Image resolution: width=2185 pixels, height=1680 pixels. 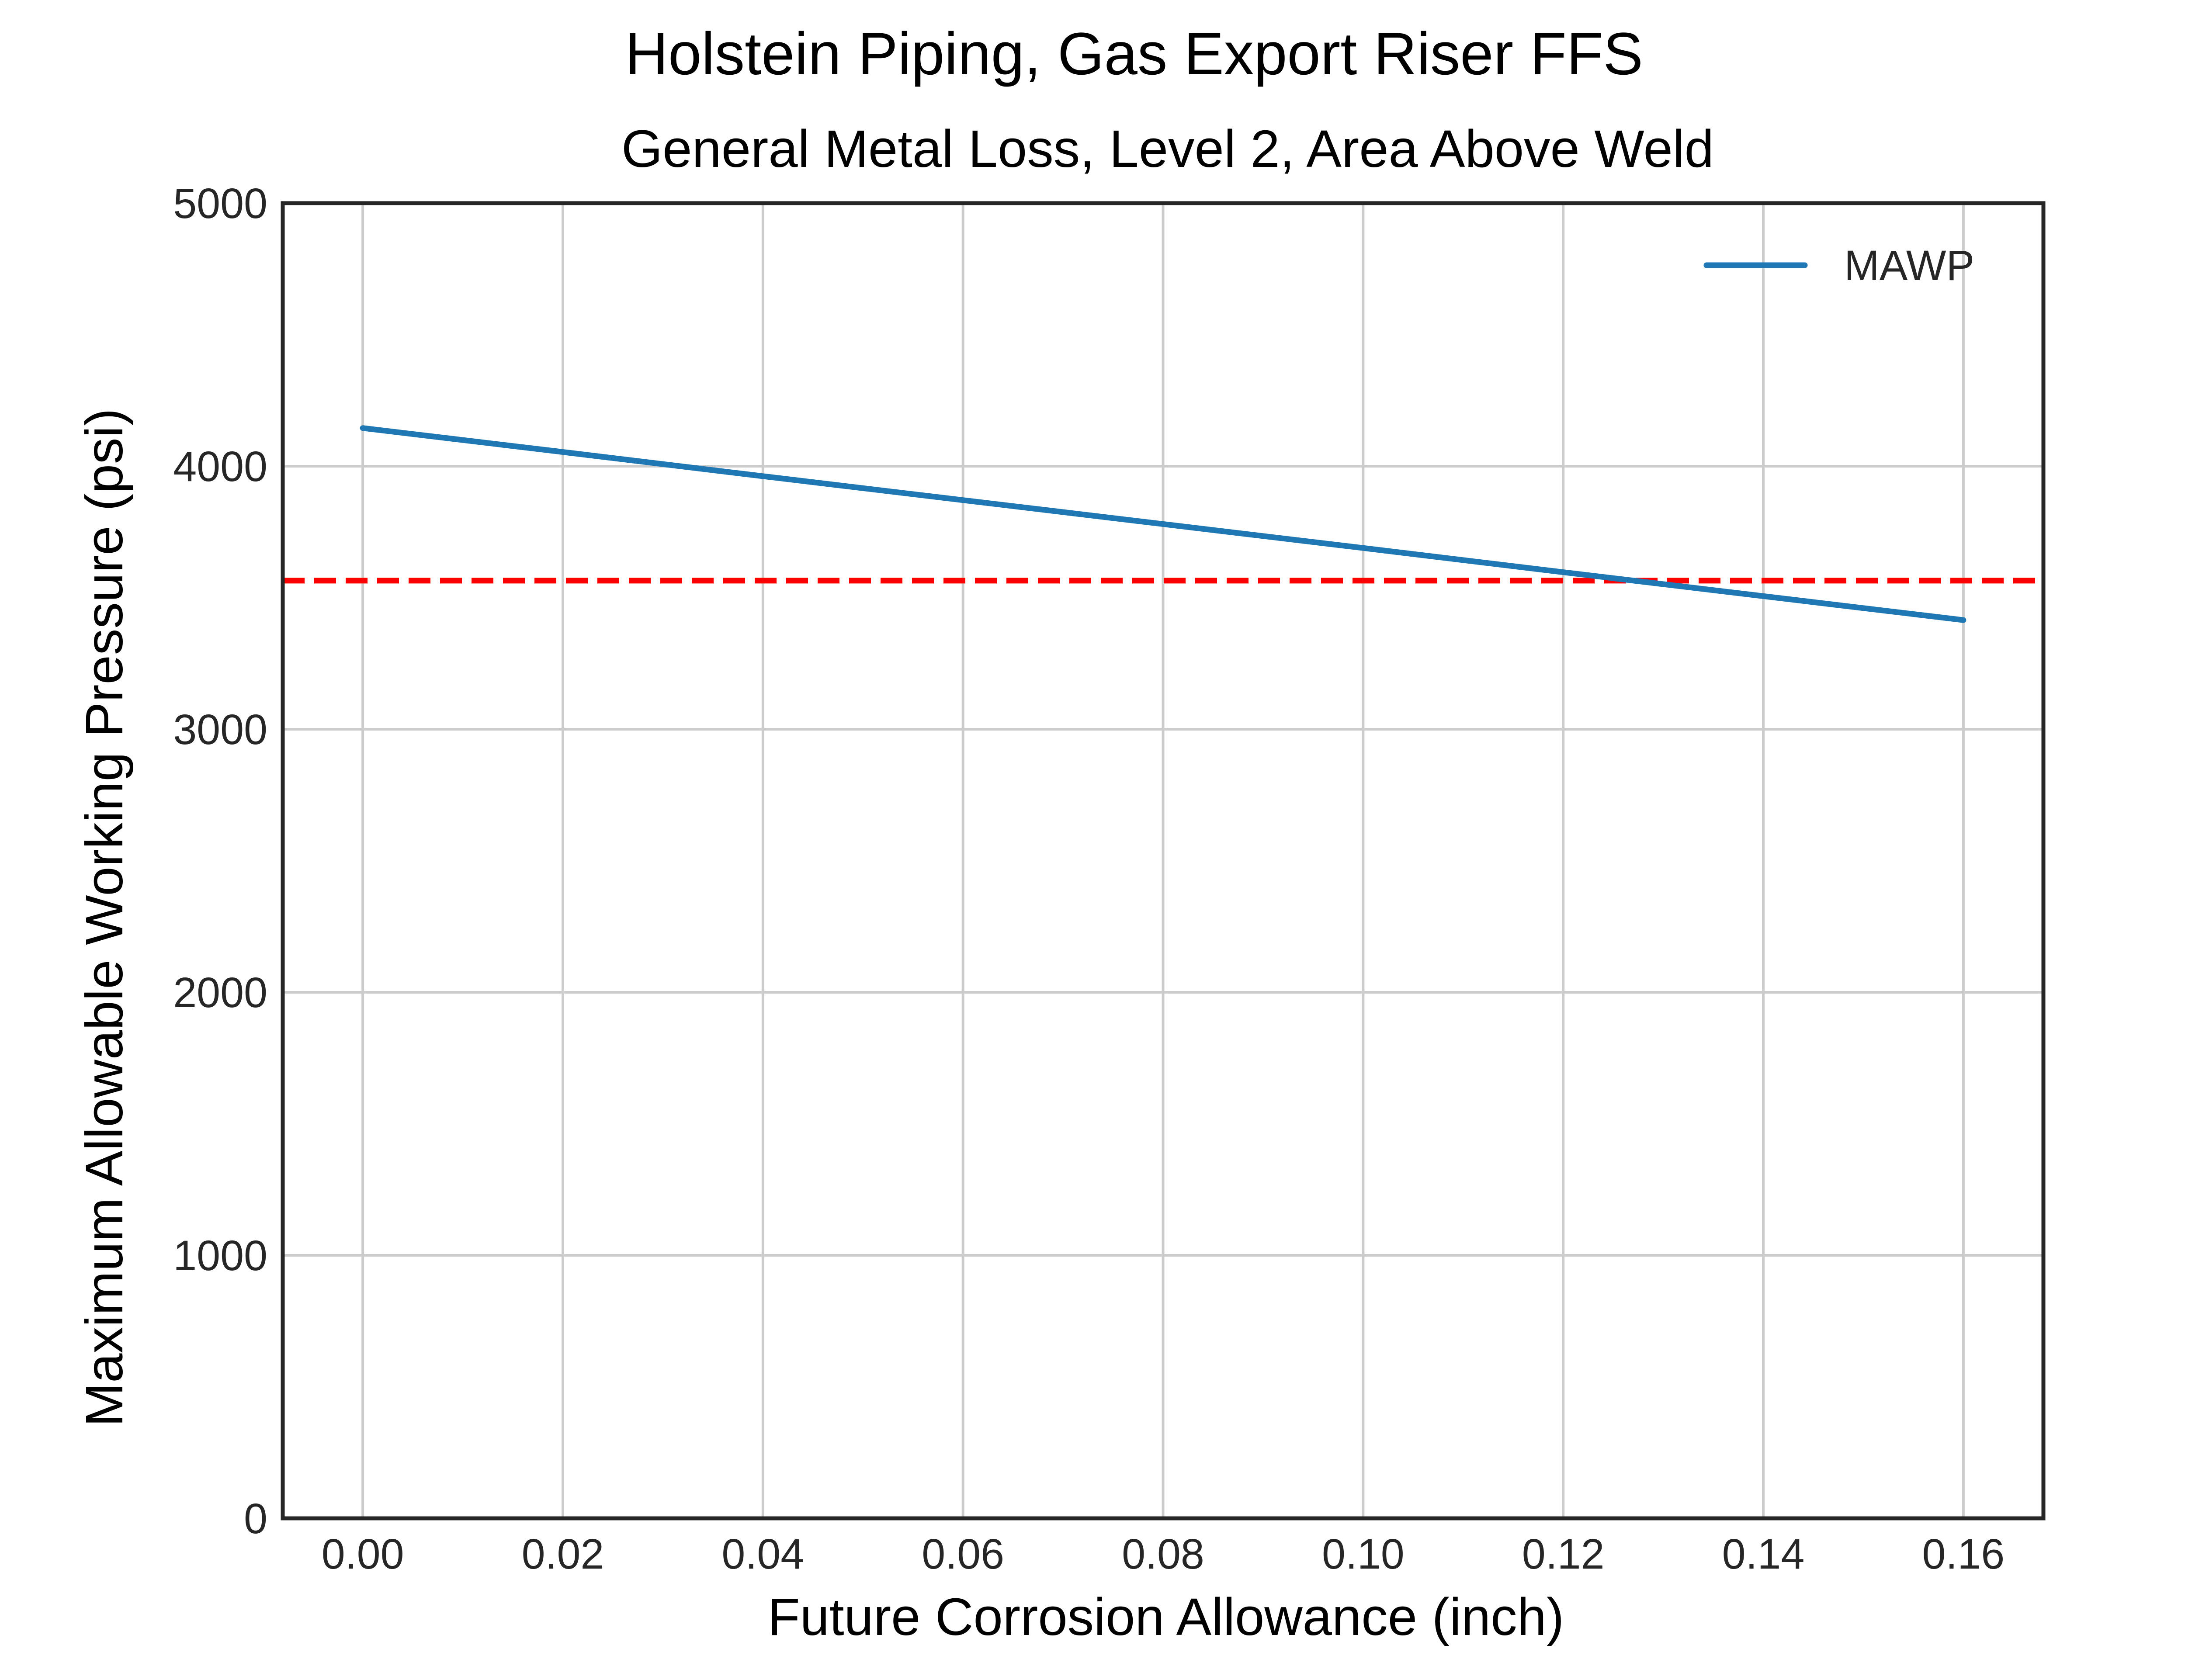 What do you see at coordinates (963, 1554) in the screenshot?
I see `x-tick-label: 0.06` at bounding box center [963, 1554].